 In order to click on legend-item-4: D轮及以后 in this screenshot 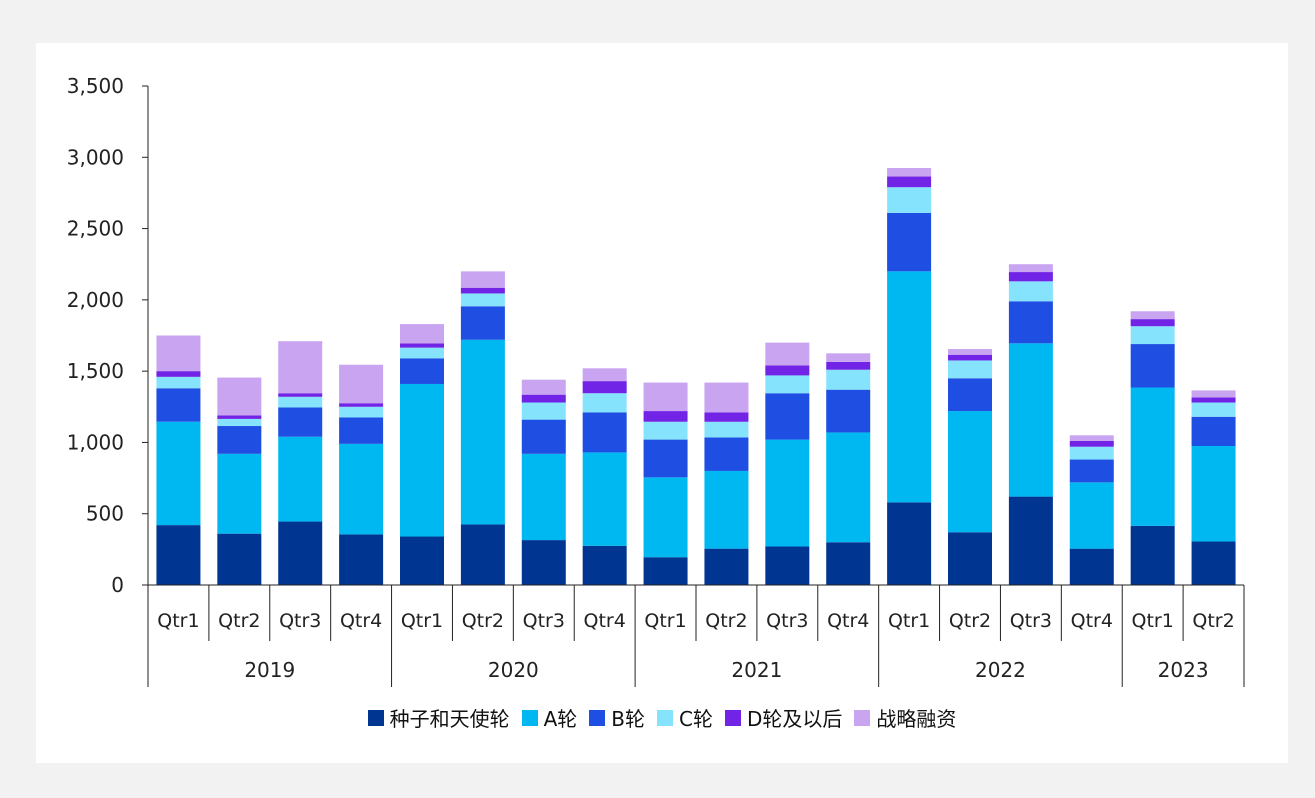, I will do `click(783, 717)`.